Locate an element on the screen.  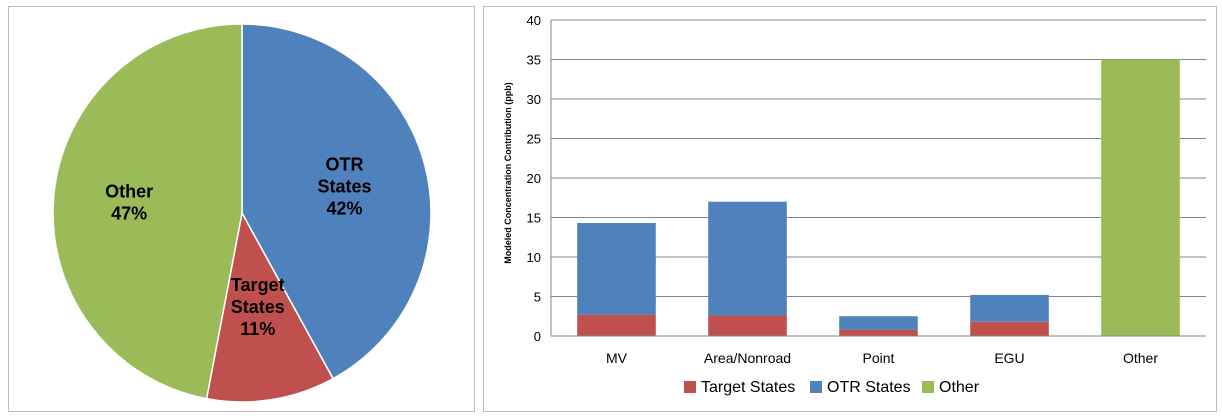
pie-slice-label: Target States 11% is located at coordinates (258, 307).